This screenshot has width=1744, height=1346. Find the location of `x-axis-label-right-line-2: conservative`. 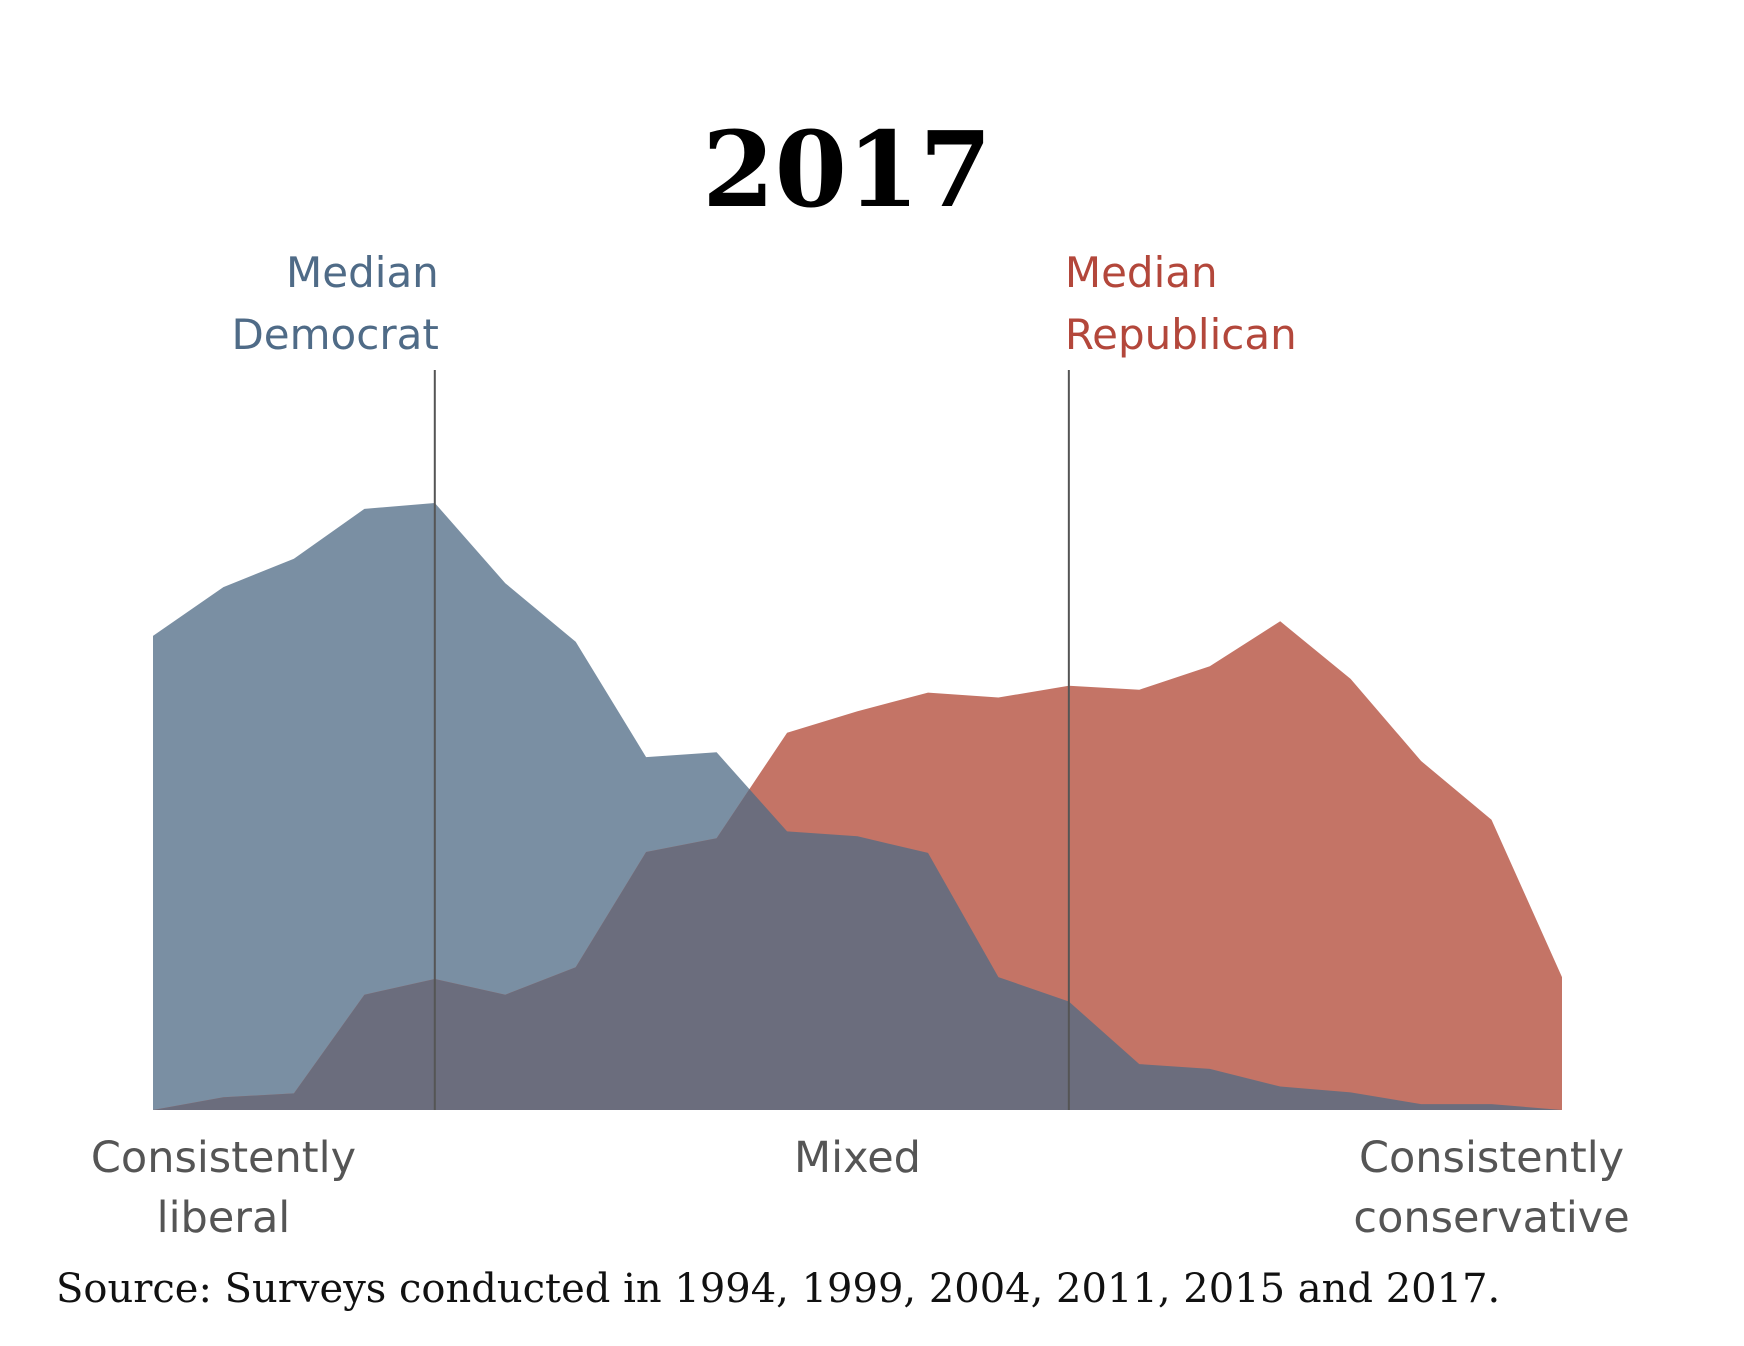

x-axis-label-right-line-2: conservative is located at coordinates (1491, 1218).